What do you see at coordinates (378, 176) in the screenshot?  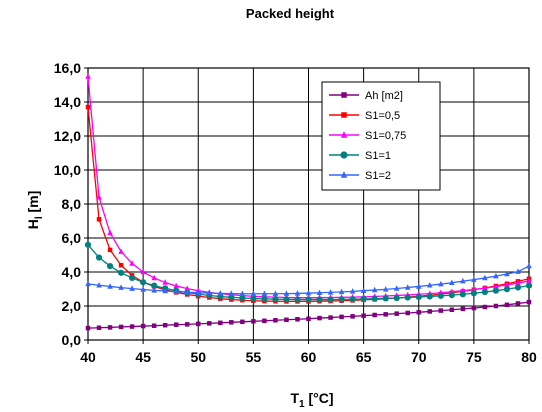 I see `legend-label: S1=2` at bounding box center [378, 176].